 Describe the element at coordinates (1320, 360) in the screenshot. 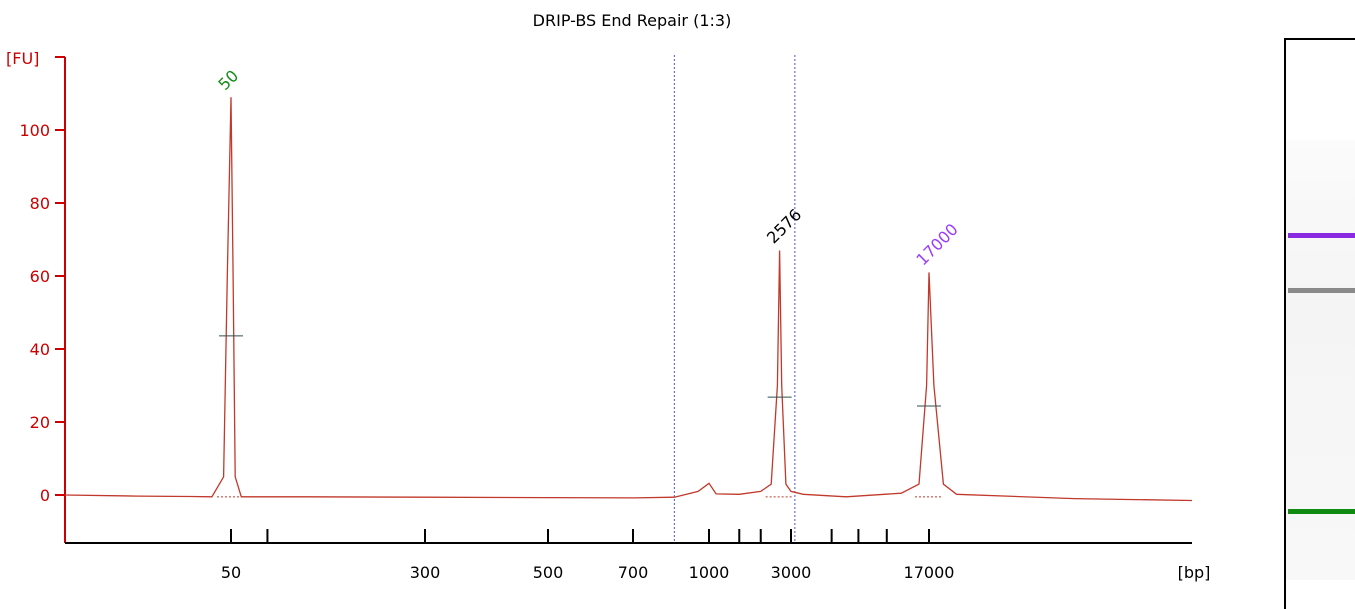

I see `gel-lane` at that location.